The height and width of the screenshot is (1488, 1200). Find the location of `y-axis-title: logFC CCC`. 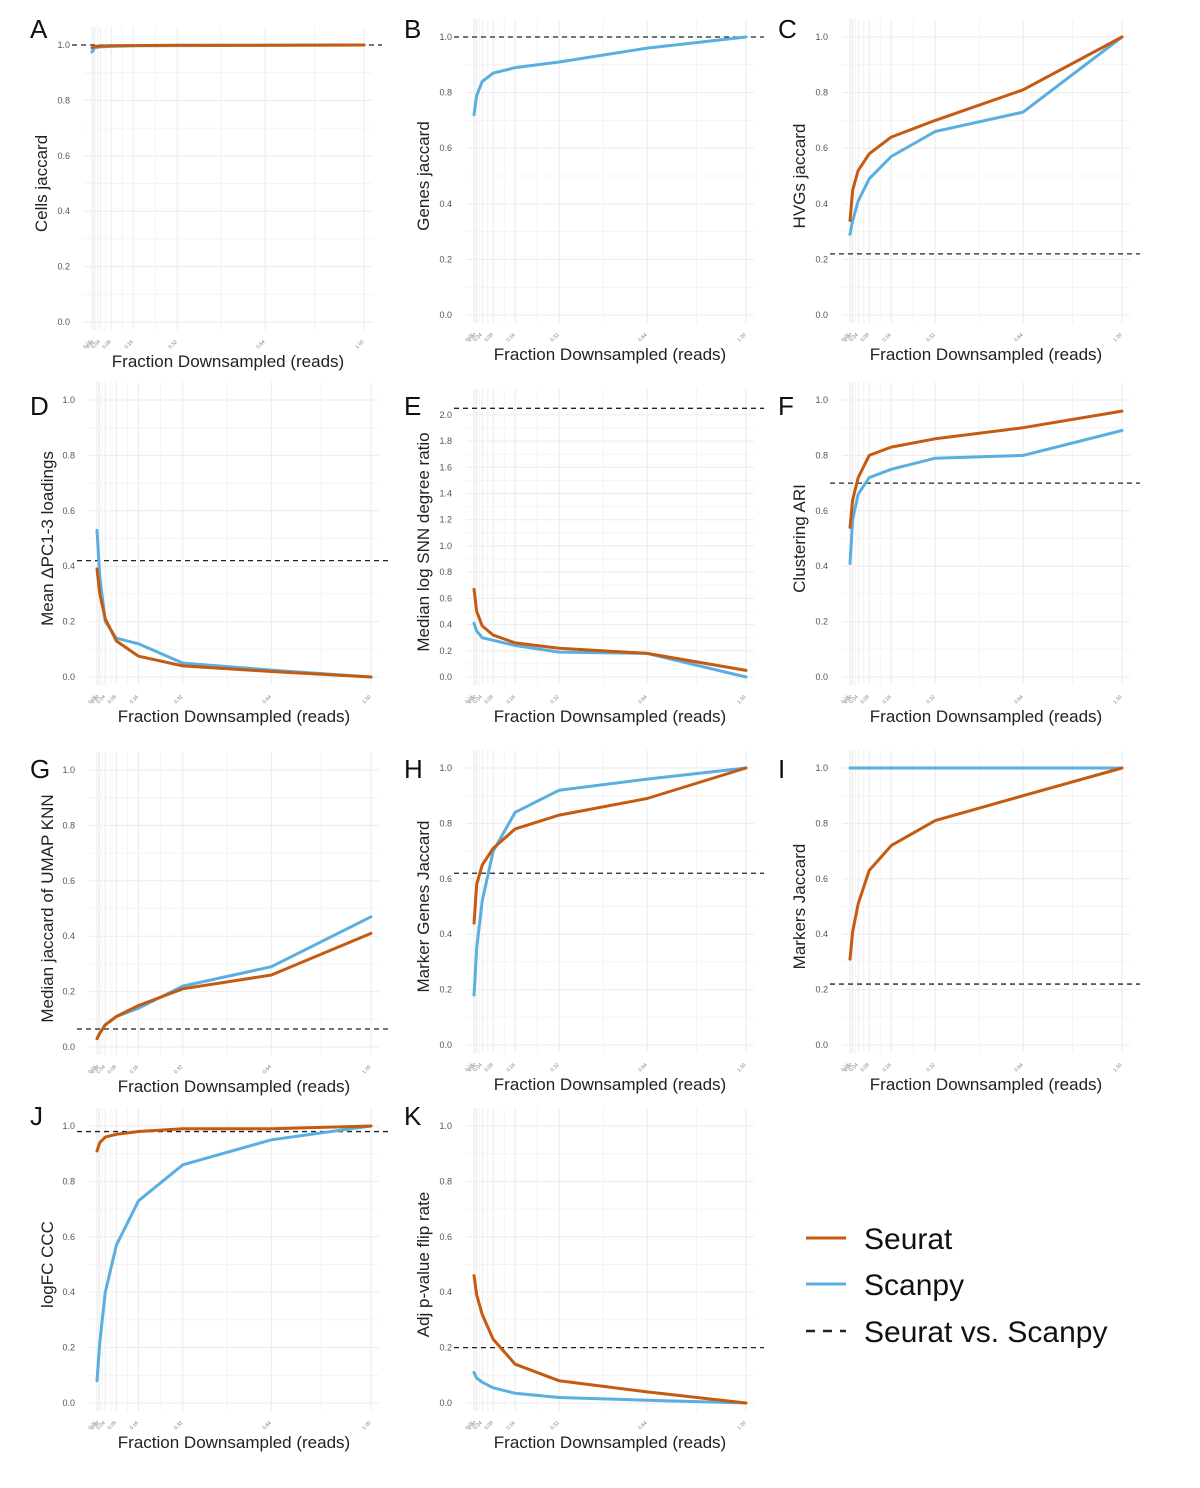

y-axis-title: logFC CCC is located at coordinates (47, 1264).